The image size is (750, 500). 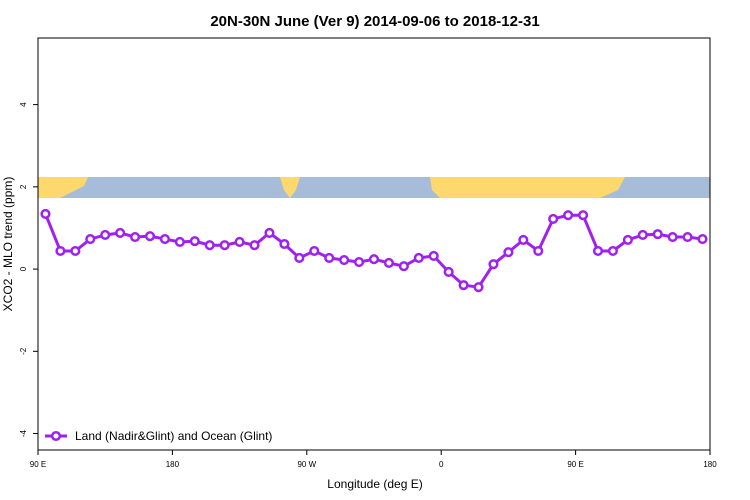 I want to click on map-strip, so click(x=374, y=187).